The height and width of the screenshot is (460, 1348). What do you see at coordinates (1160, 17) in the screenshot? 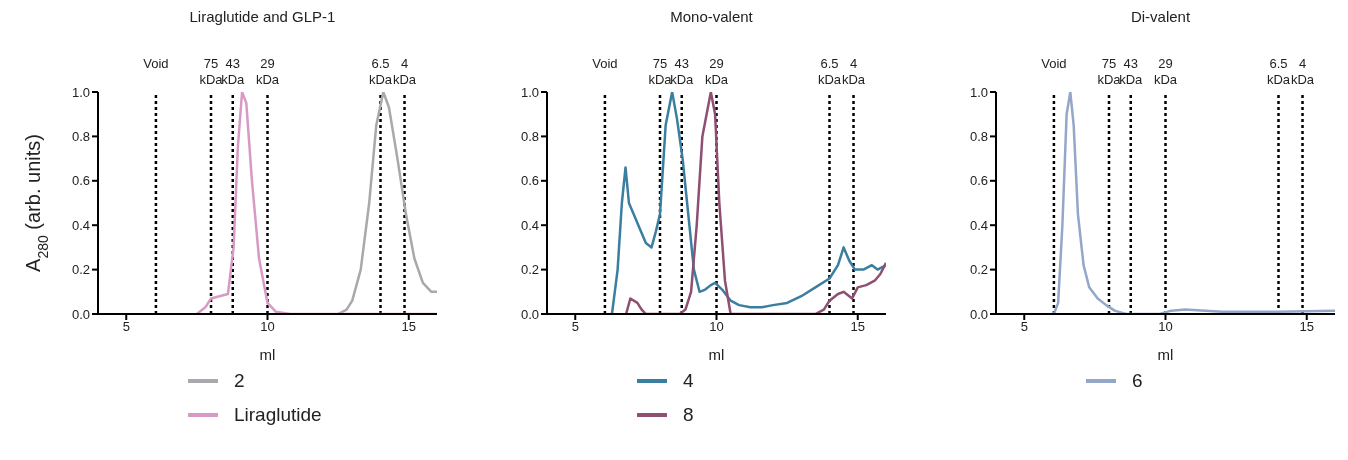
I see `chart-title: Di-valent` at bounding box center [1160, 17].